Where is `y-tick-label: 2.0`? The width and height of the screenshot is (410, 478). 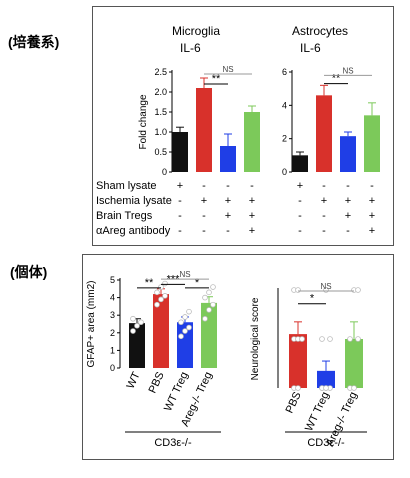 y-tick-label: 2.0 is located at coordinates (160, 92).